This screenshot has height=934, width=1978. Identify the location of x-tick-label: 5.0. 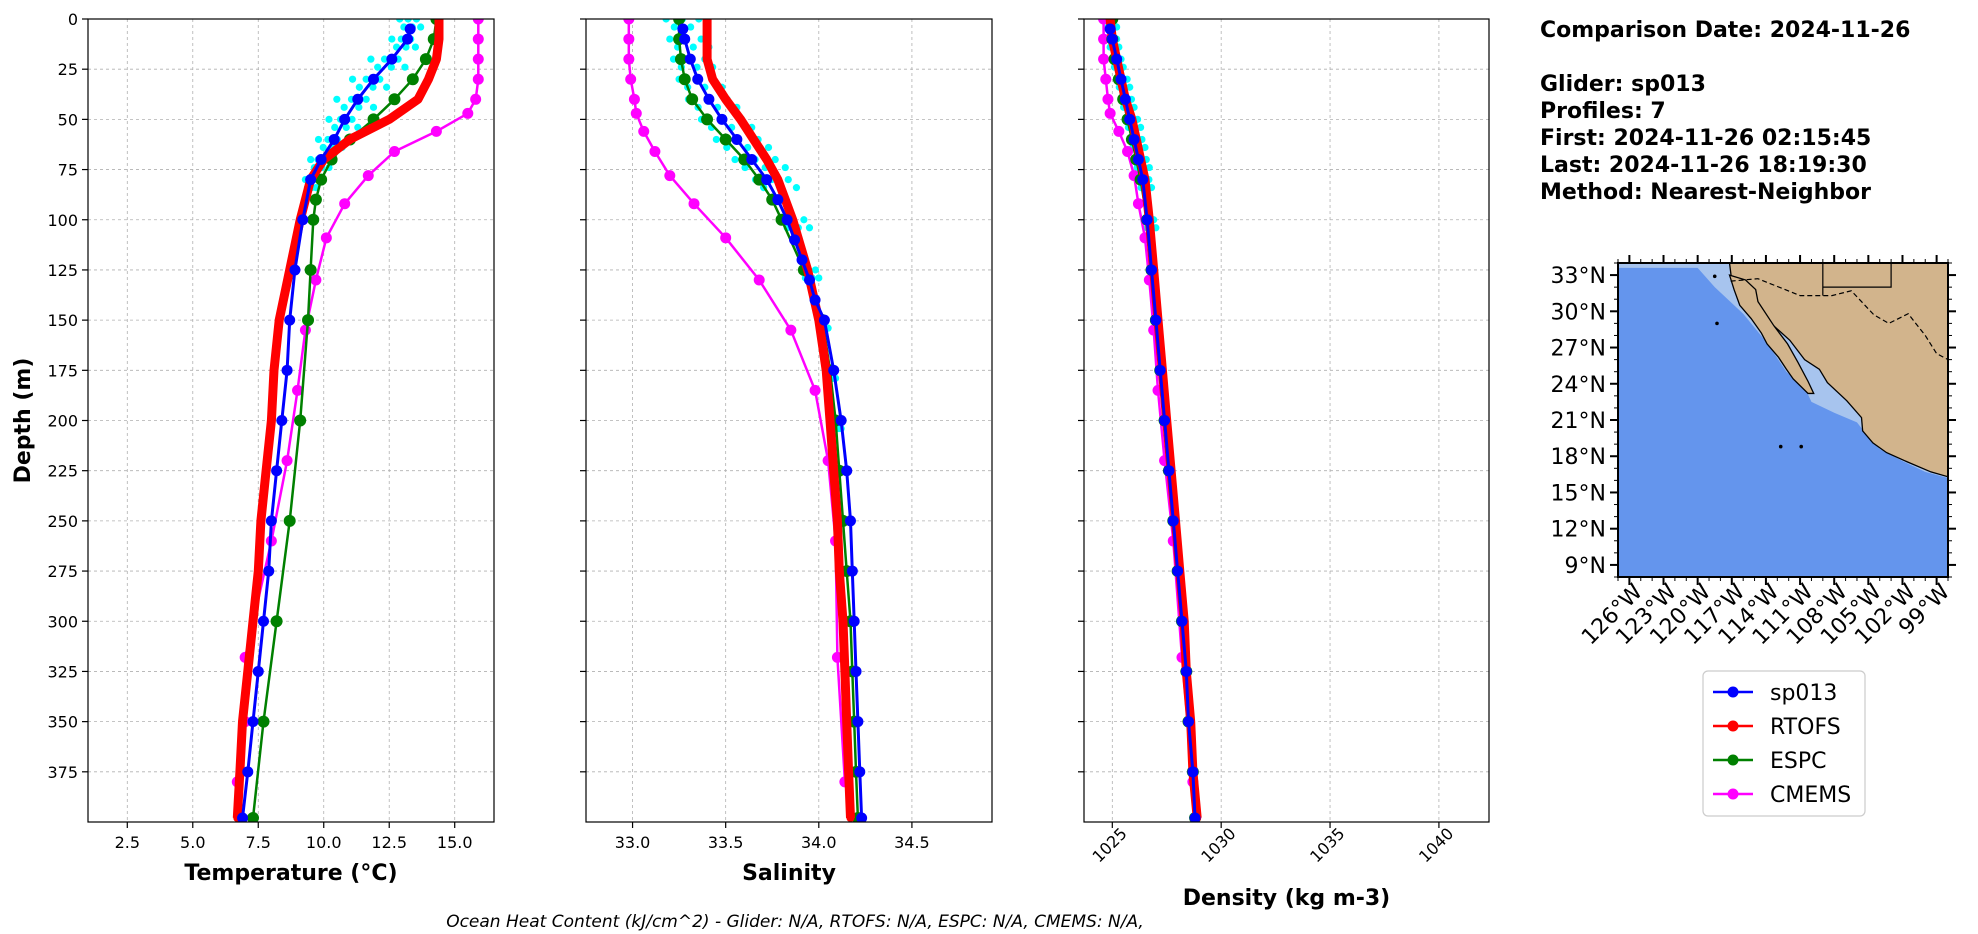
(192, 842).